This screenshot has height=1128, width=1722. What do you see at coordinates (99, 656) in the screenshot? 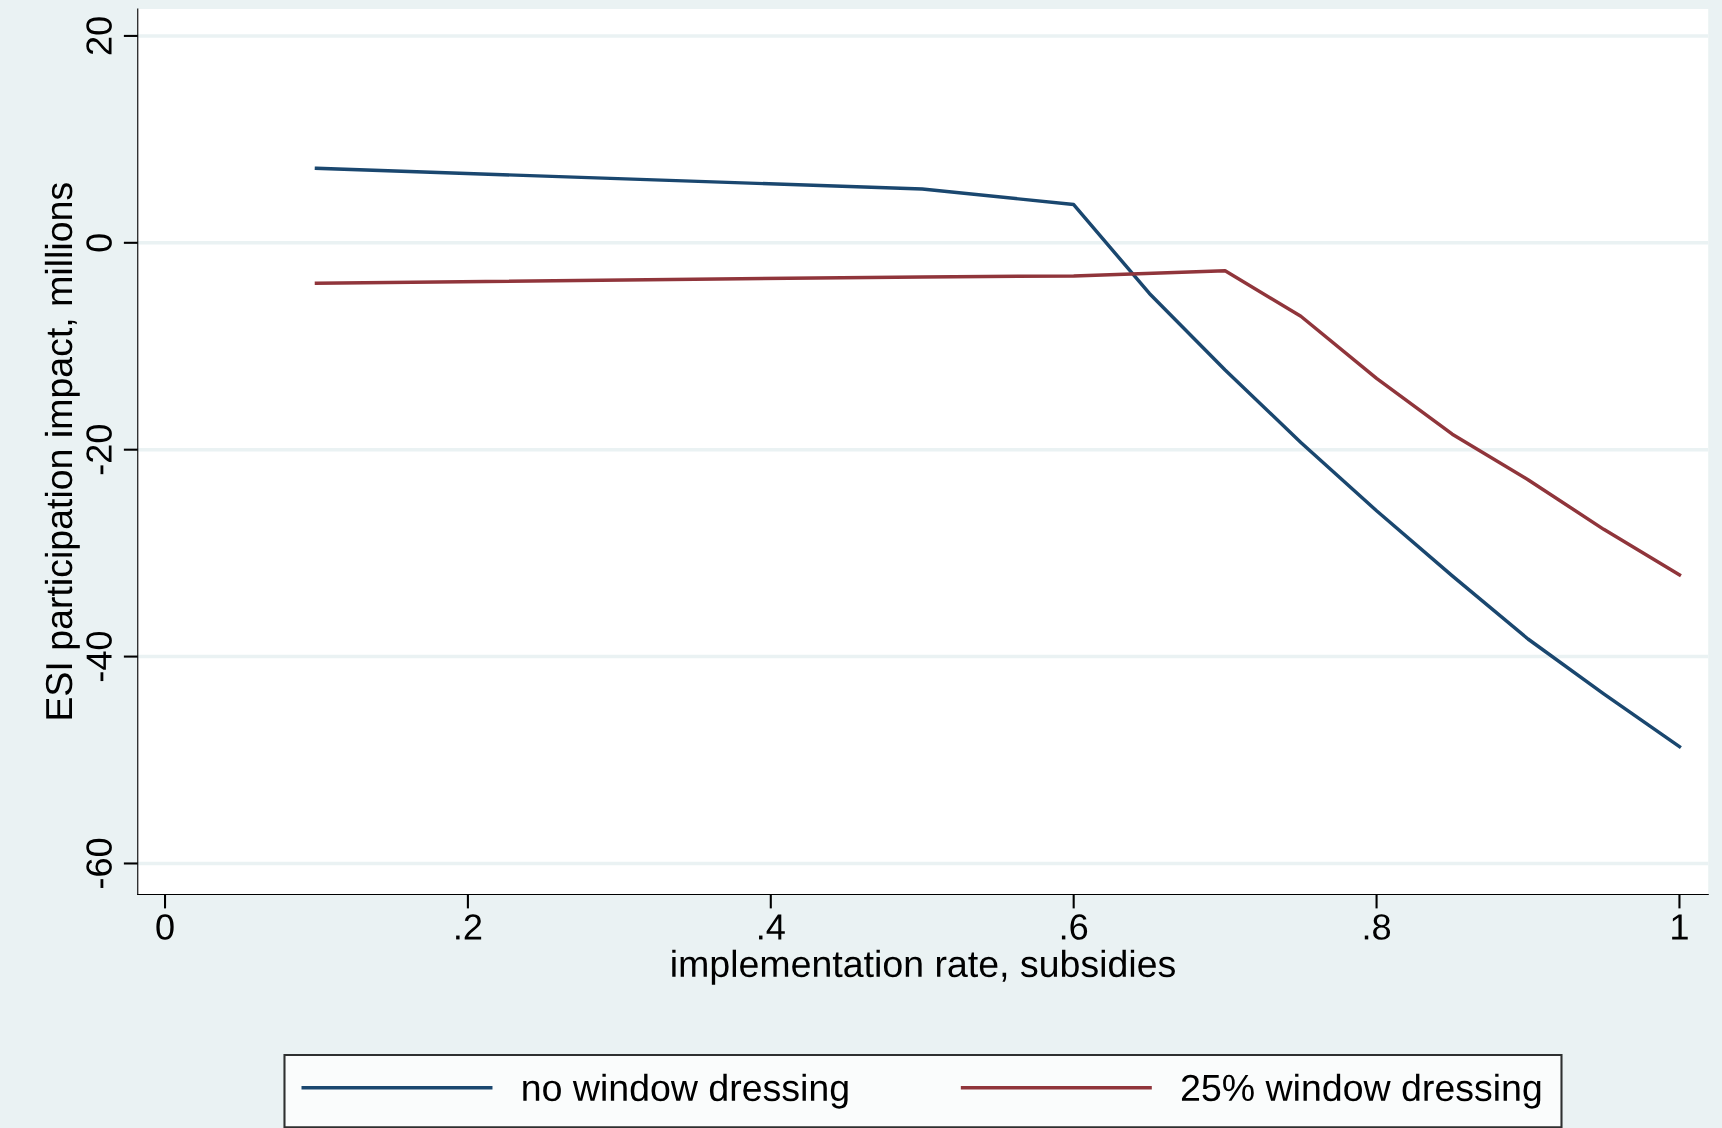
I see `y-tick-label: -40` at bounding box center [99, 656].